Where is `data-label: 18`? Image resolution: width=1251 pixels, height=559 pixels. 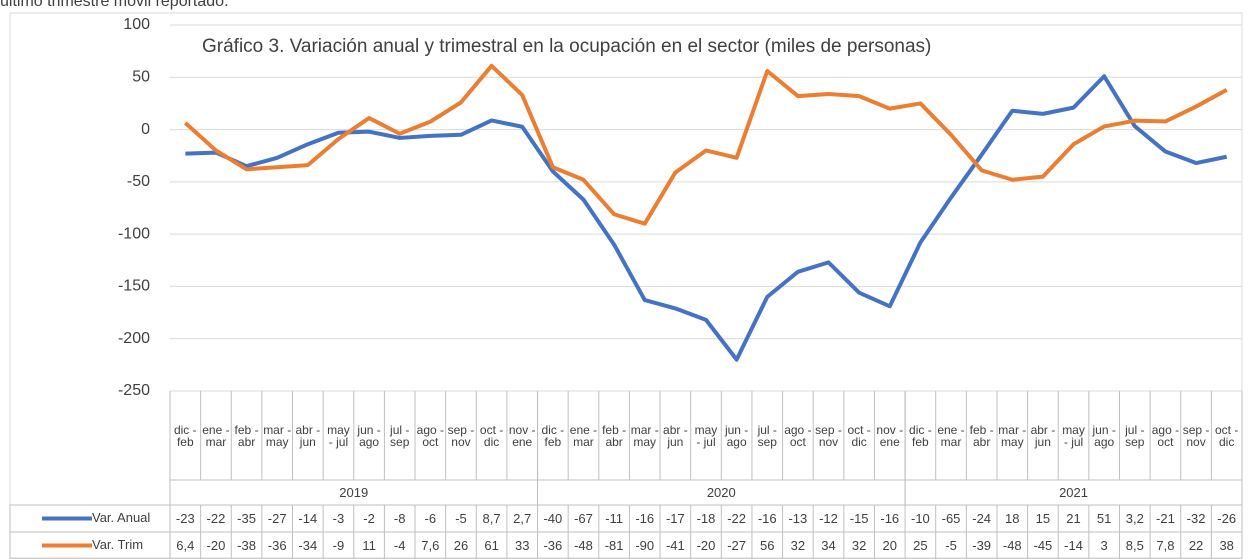 data-label: 18 is located at coordinates (1012, 518).